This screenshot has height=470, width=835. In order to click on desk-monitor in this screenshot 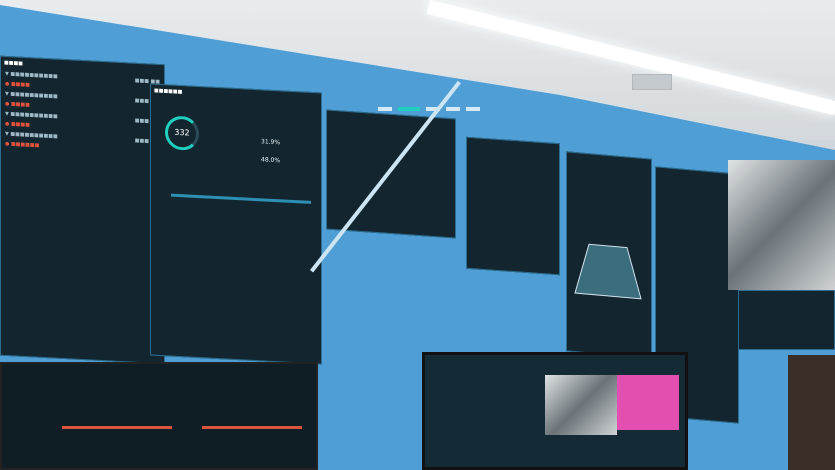, I will do `click(159, 416)`.